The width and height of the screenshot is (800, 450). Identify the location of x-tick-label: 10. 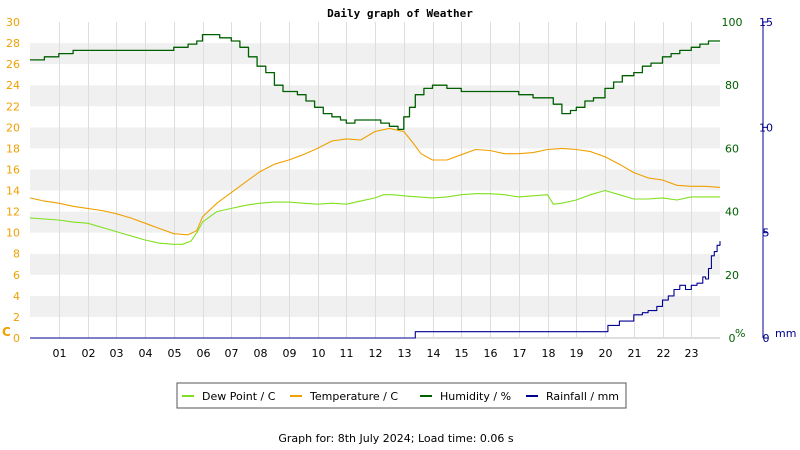
(319, 353).